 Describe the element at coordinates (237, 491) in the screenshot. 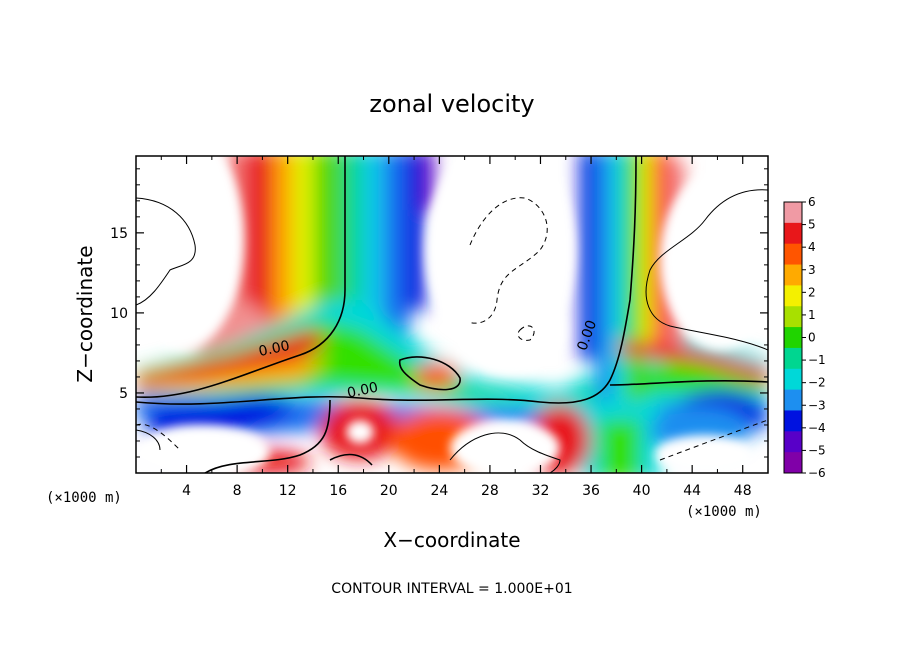

I see `x-tick-label: 8` at that location.